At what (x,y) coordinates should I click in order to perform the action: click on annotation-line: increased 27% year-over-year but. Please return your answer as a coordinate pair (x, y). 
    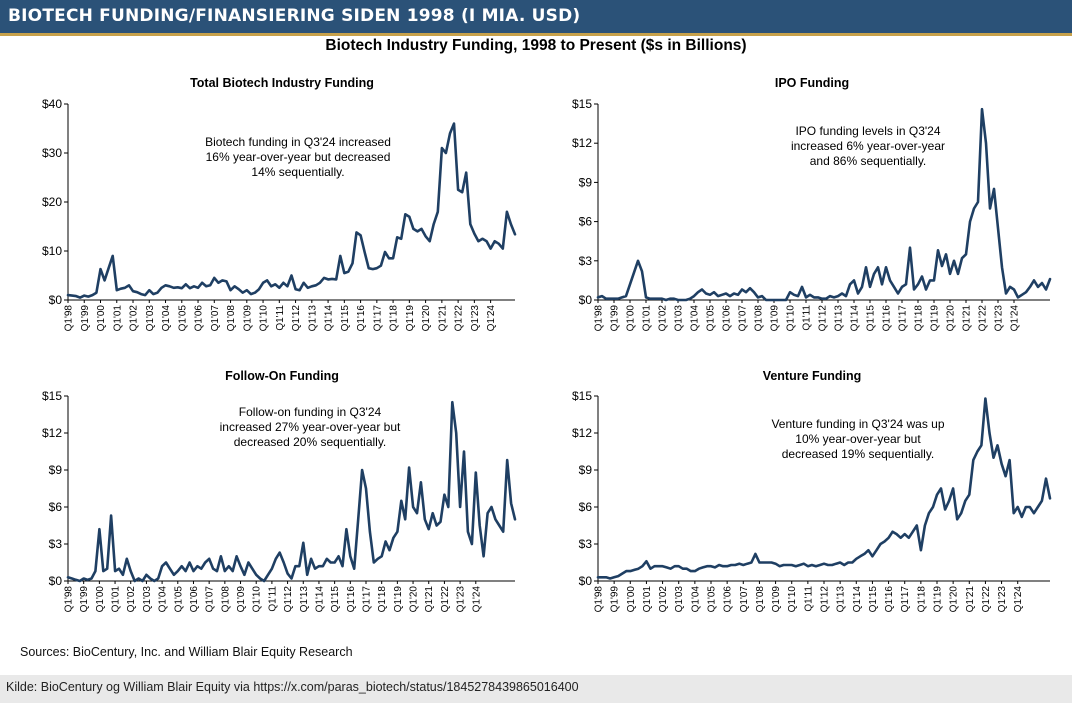
    Looking at the image, I should click on (310, 427).